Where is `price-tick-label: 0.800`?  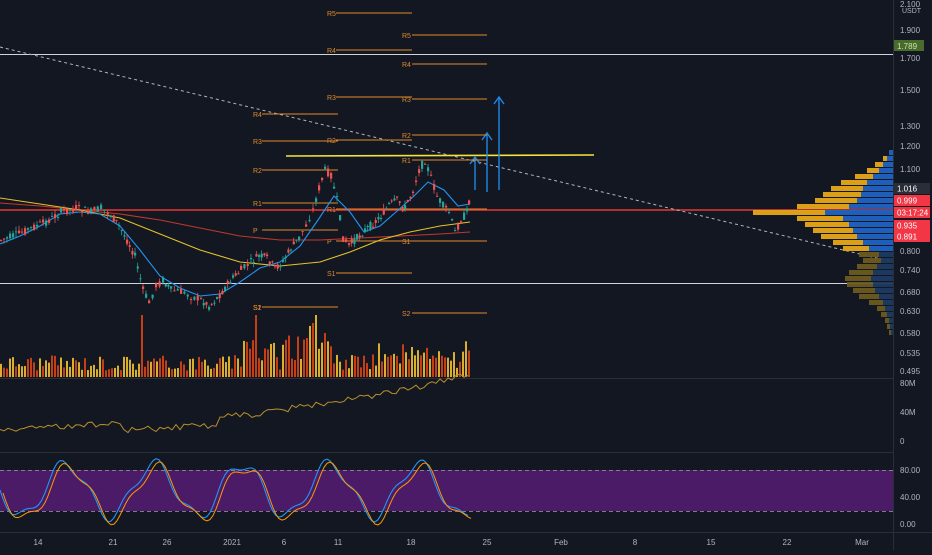 price-tick-label: 0.800 is located at coordinates (910, 251).